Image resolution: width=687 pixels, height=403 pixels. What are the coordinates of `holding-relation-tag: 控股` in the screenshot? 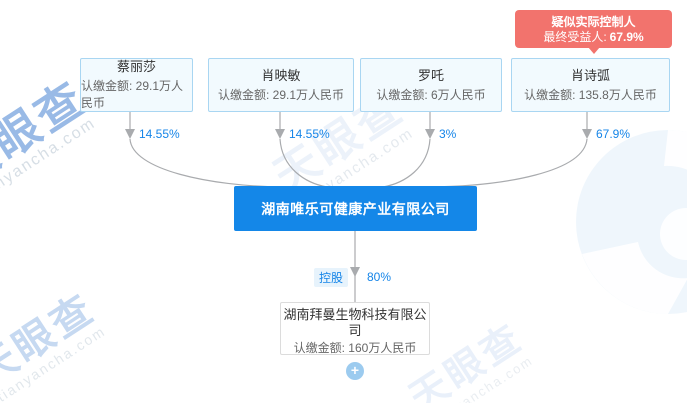 It's located at (331, 277).